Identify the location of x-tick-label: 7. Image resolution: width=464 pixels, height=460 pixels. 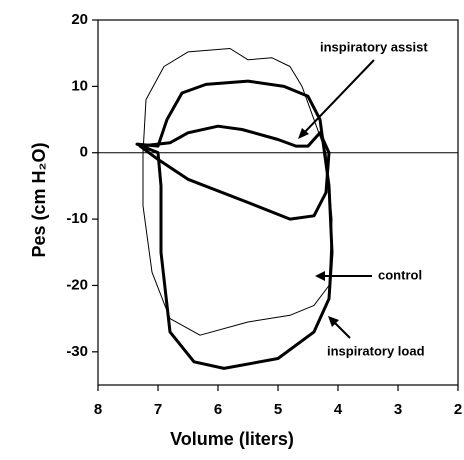
(158, 409).